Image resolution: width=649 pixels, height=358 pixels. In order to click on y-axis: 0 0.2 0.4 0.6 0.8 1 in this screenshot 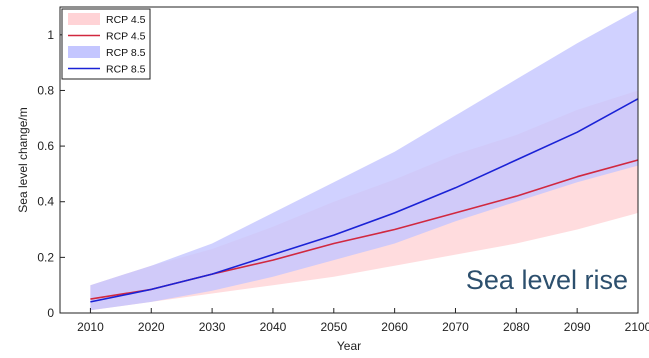, I will do `click(51, 174)`.